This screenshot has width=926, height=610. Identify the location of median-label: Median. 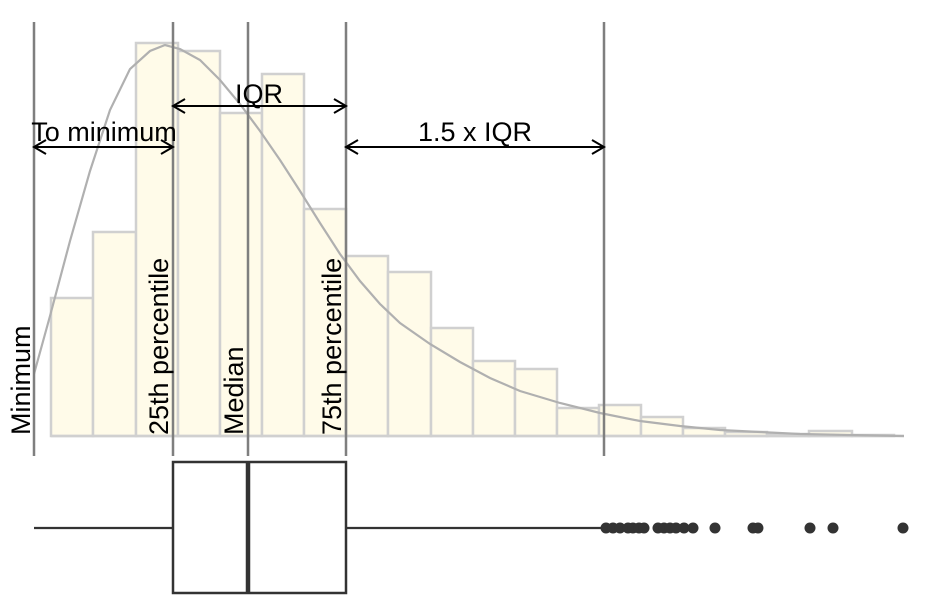
(234, 390).